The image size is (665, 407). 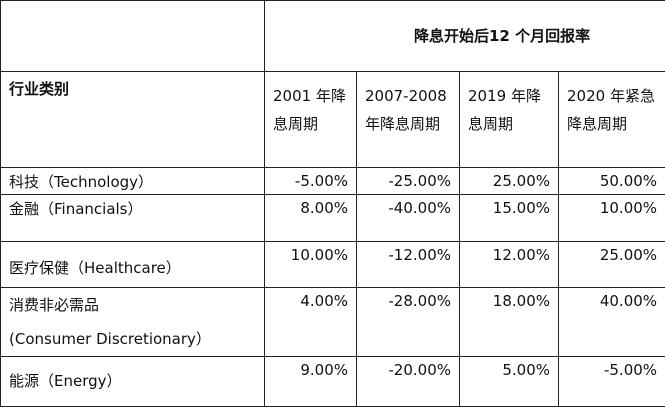 I want to click on period-header-2007-2008: 2007-2008 年降息周期, so click(x=408, y=119).